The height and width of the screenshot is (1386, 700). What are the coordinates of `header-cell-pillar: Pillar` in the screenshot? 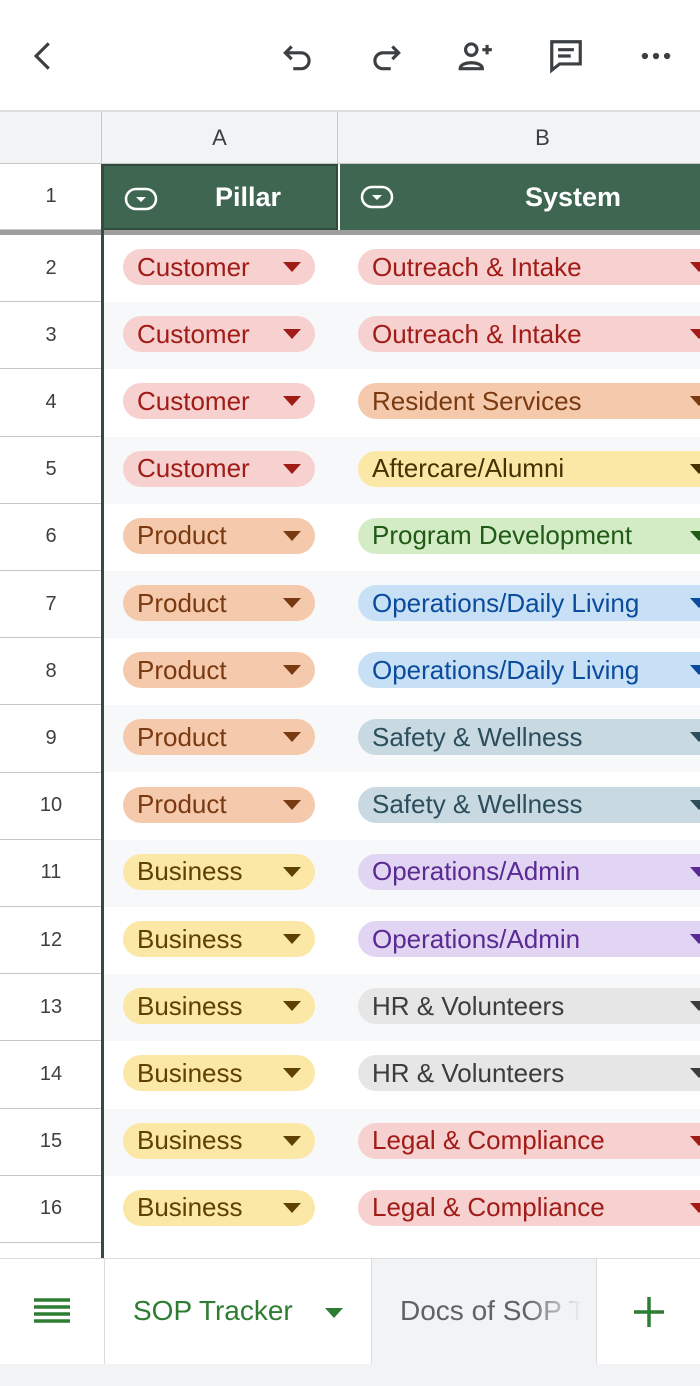 It's located at (220, 197).